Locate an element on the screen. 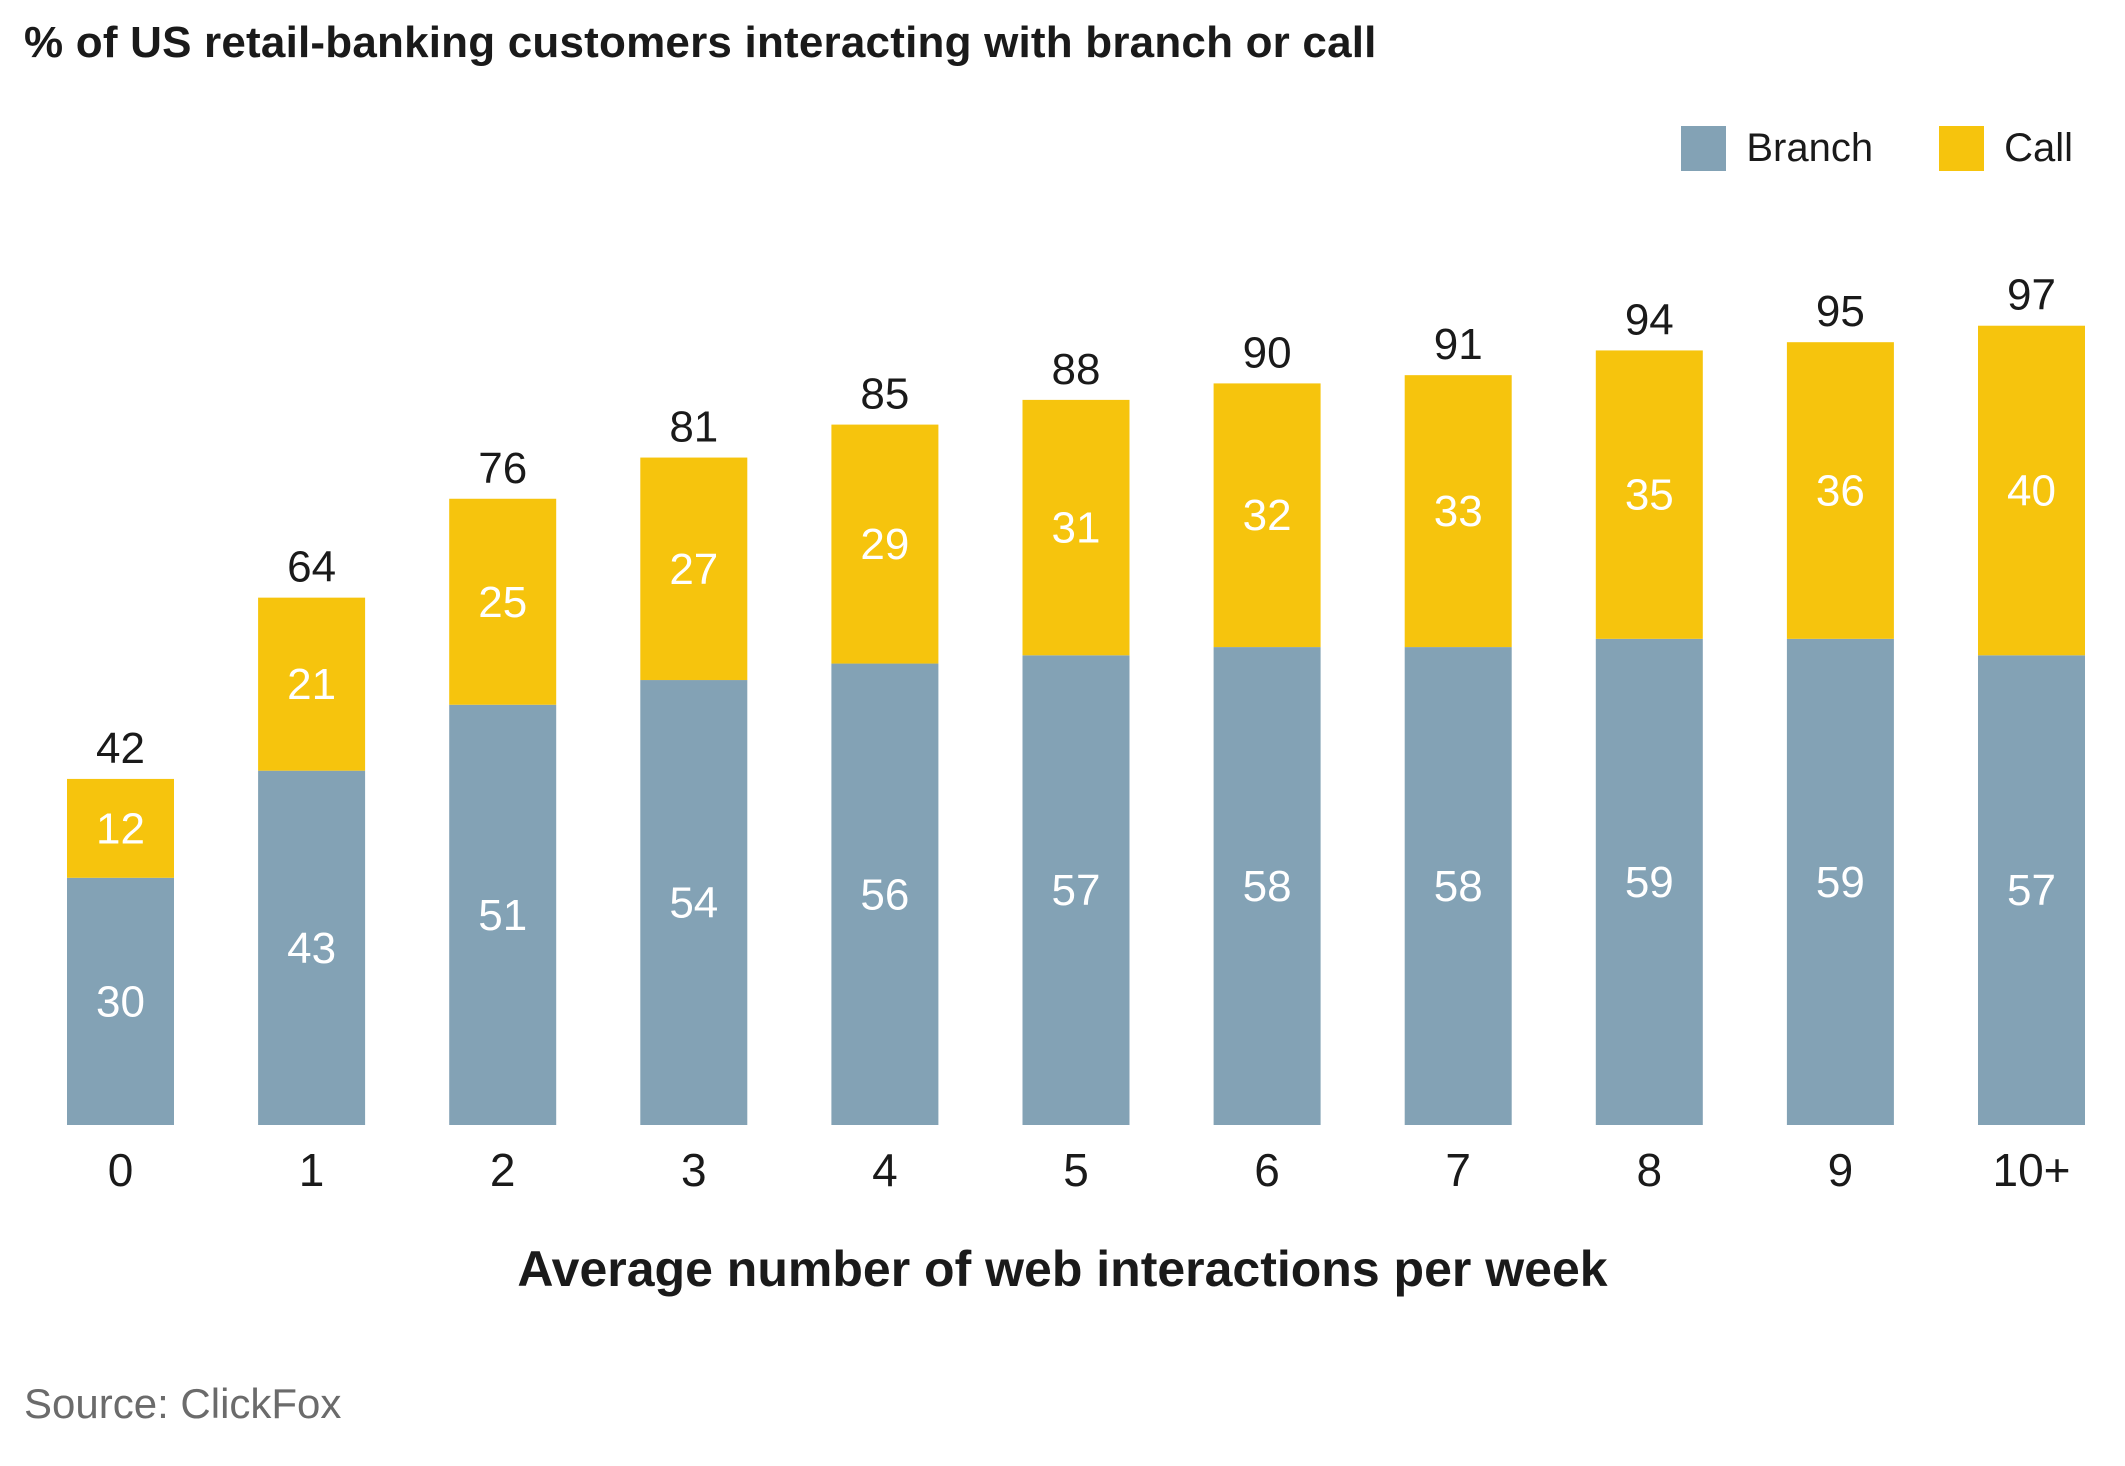 The width and height of the screenshot is (2125, 1466). legend-item-branch: Branch is located at coordinates (1777, 148).